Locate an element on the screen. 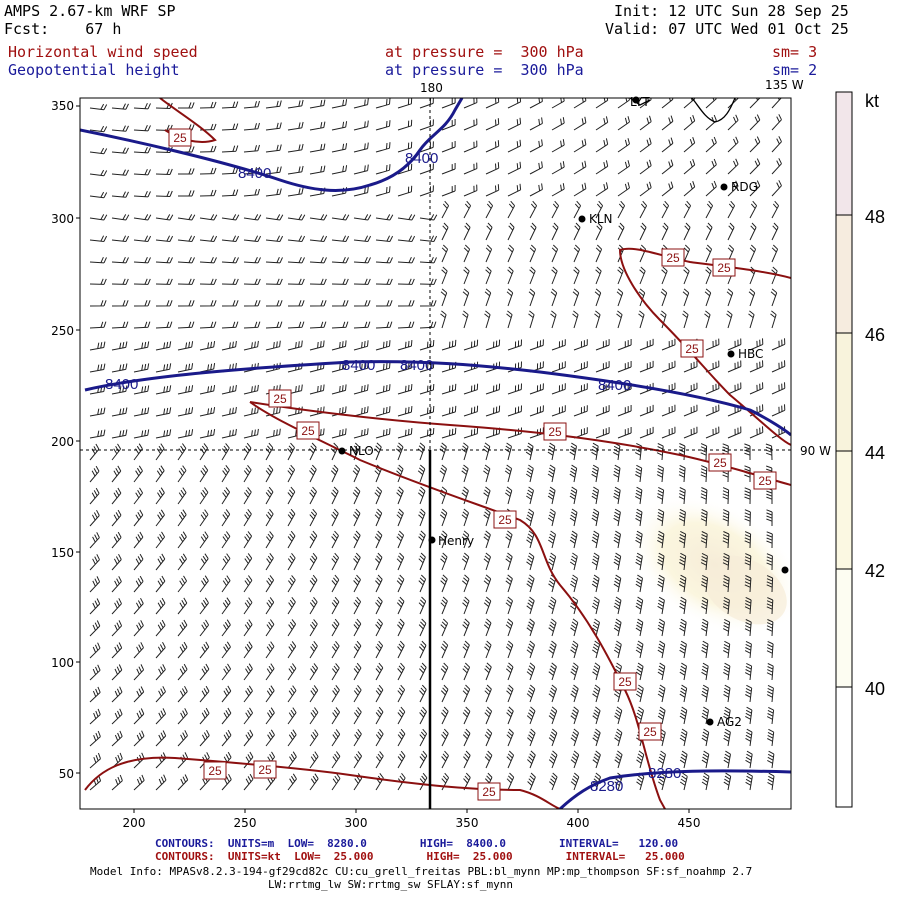 This screenshot has width=900, height=900. field1-level: at pressure = 300 hPa is located at coordinates (484, 52).